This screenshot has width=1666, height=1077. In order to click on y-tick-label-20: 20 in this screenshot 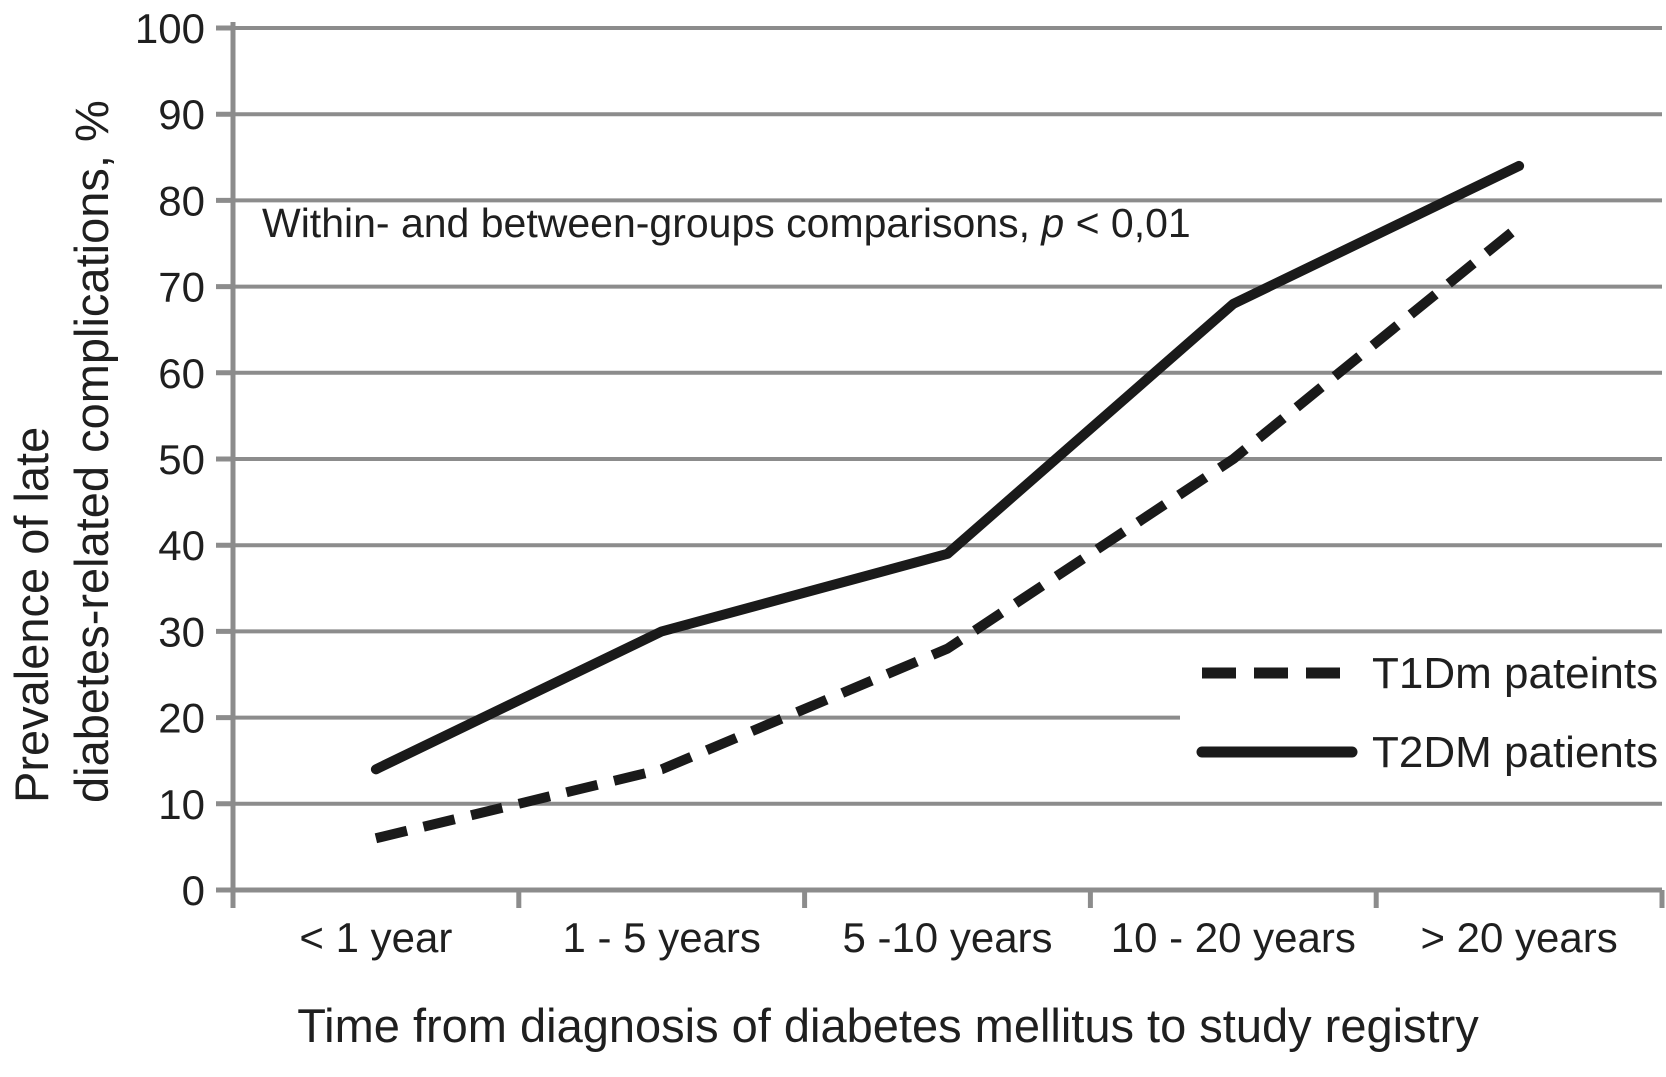, I will do `click(181, 718)`.